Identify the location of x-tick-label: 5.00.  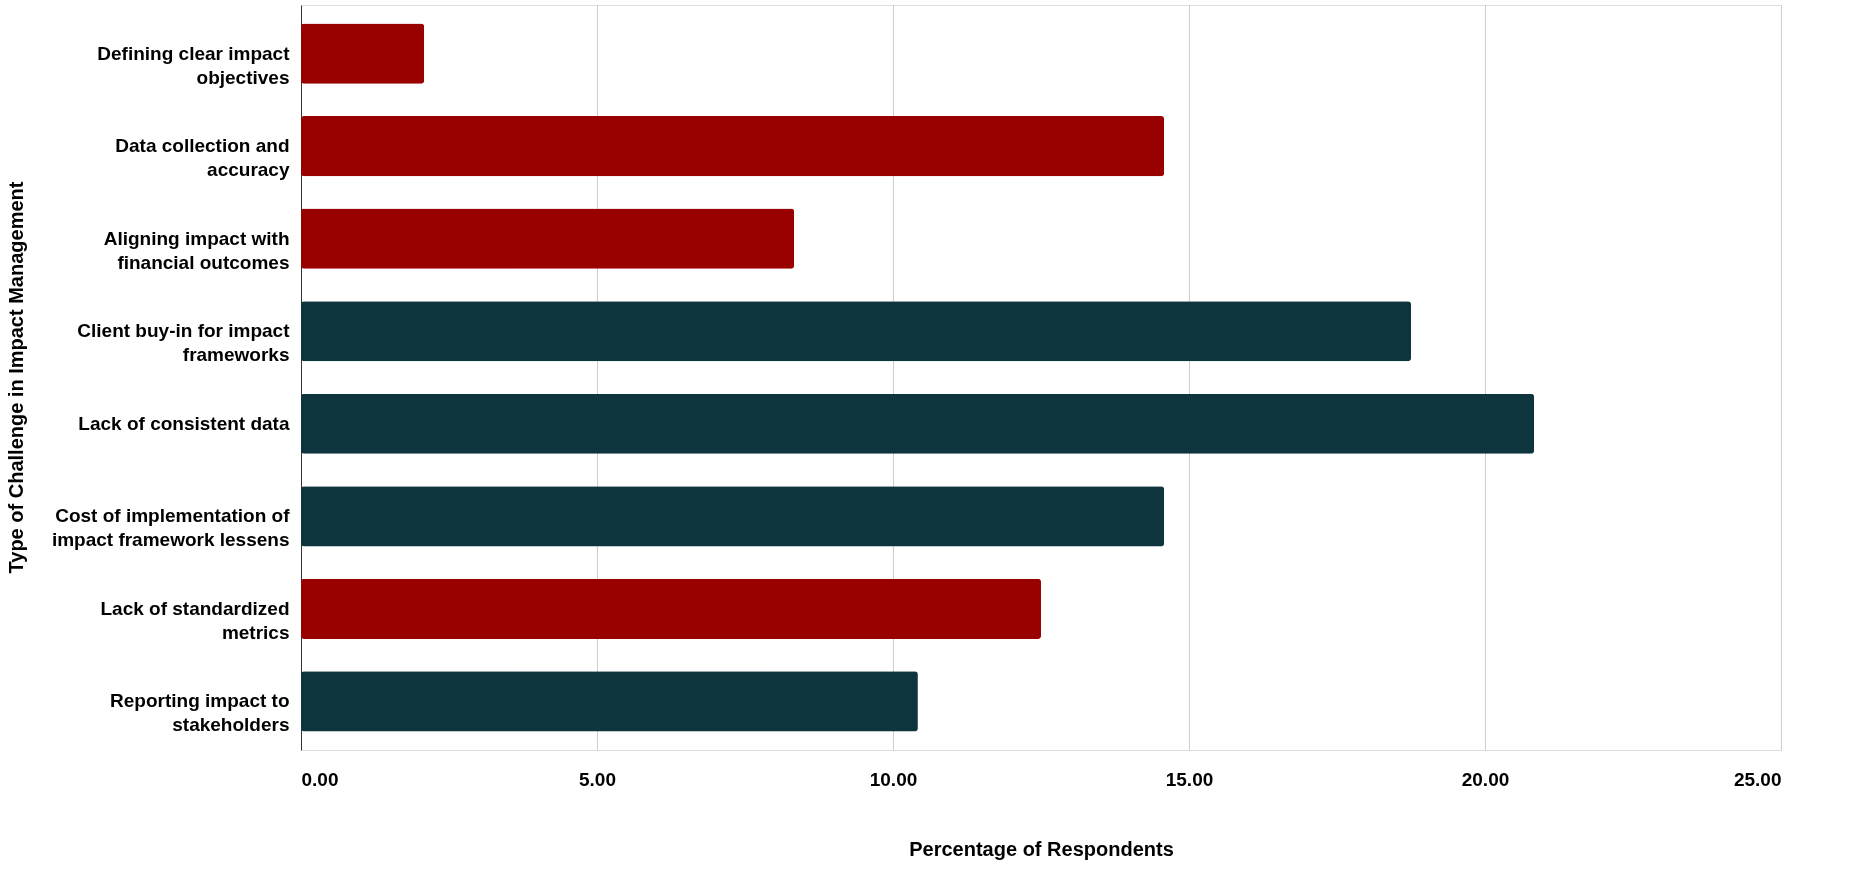
(597, 779).